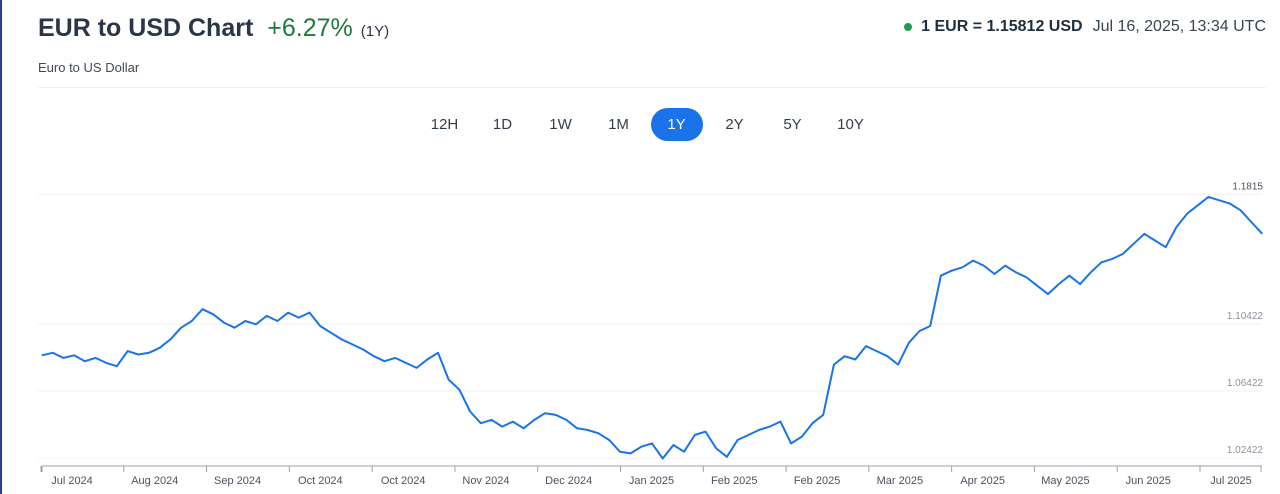 The width and height of the screenshot is (1280, 494). What do you see at coordinates (652, 87) in the screenshot?
I see `header-divider` at bounding box center [652, 87].